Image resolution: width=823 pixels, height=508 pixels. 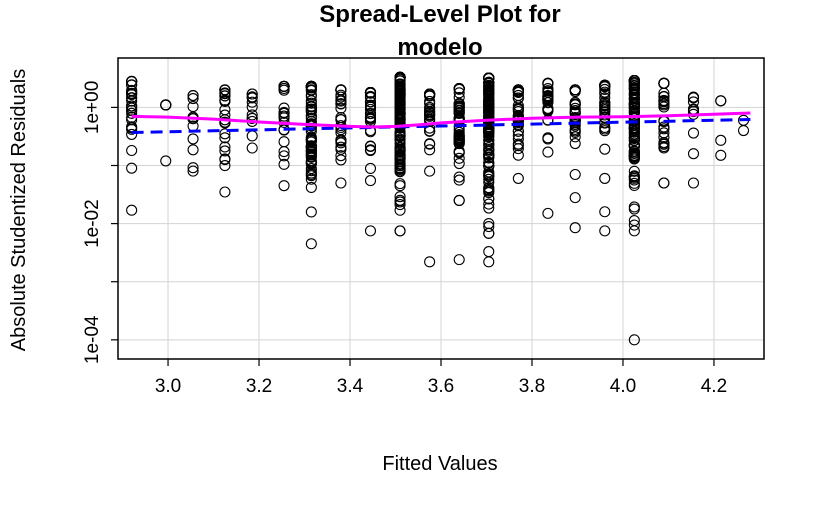 I want to click on x-tick-label-0: 3.0, so click(x=168, y=386).